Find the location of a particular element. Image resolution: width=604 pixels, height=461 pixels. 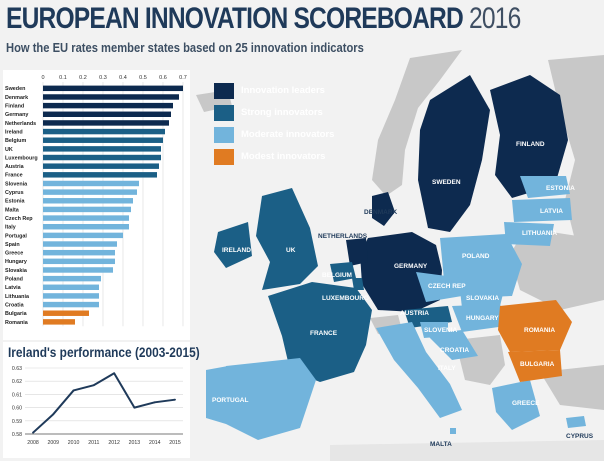

map-label-latvia: LATVIA is located at coordinates (551, 211).